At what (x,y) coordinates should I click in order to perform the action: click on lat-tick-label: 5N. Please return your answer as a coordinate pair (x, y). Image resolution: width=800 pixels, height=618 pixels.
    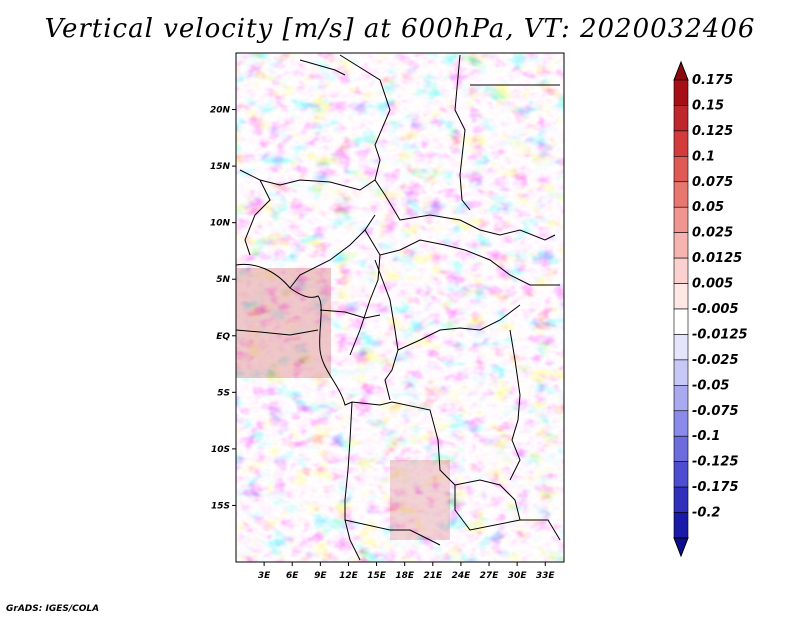
    Looking at the image, I should click on (223, 280).